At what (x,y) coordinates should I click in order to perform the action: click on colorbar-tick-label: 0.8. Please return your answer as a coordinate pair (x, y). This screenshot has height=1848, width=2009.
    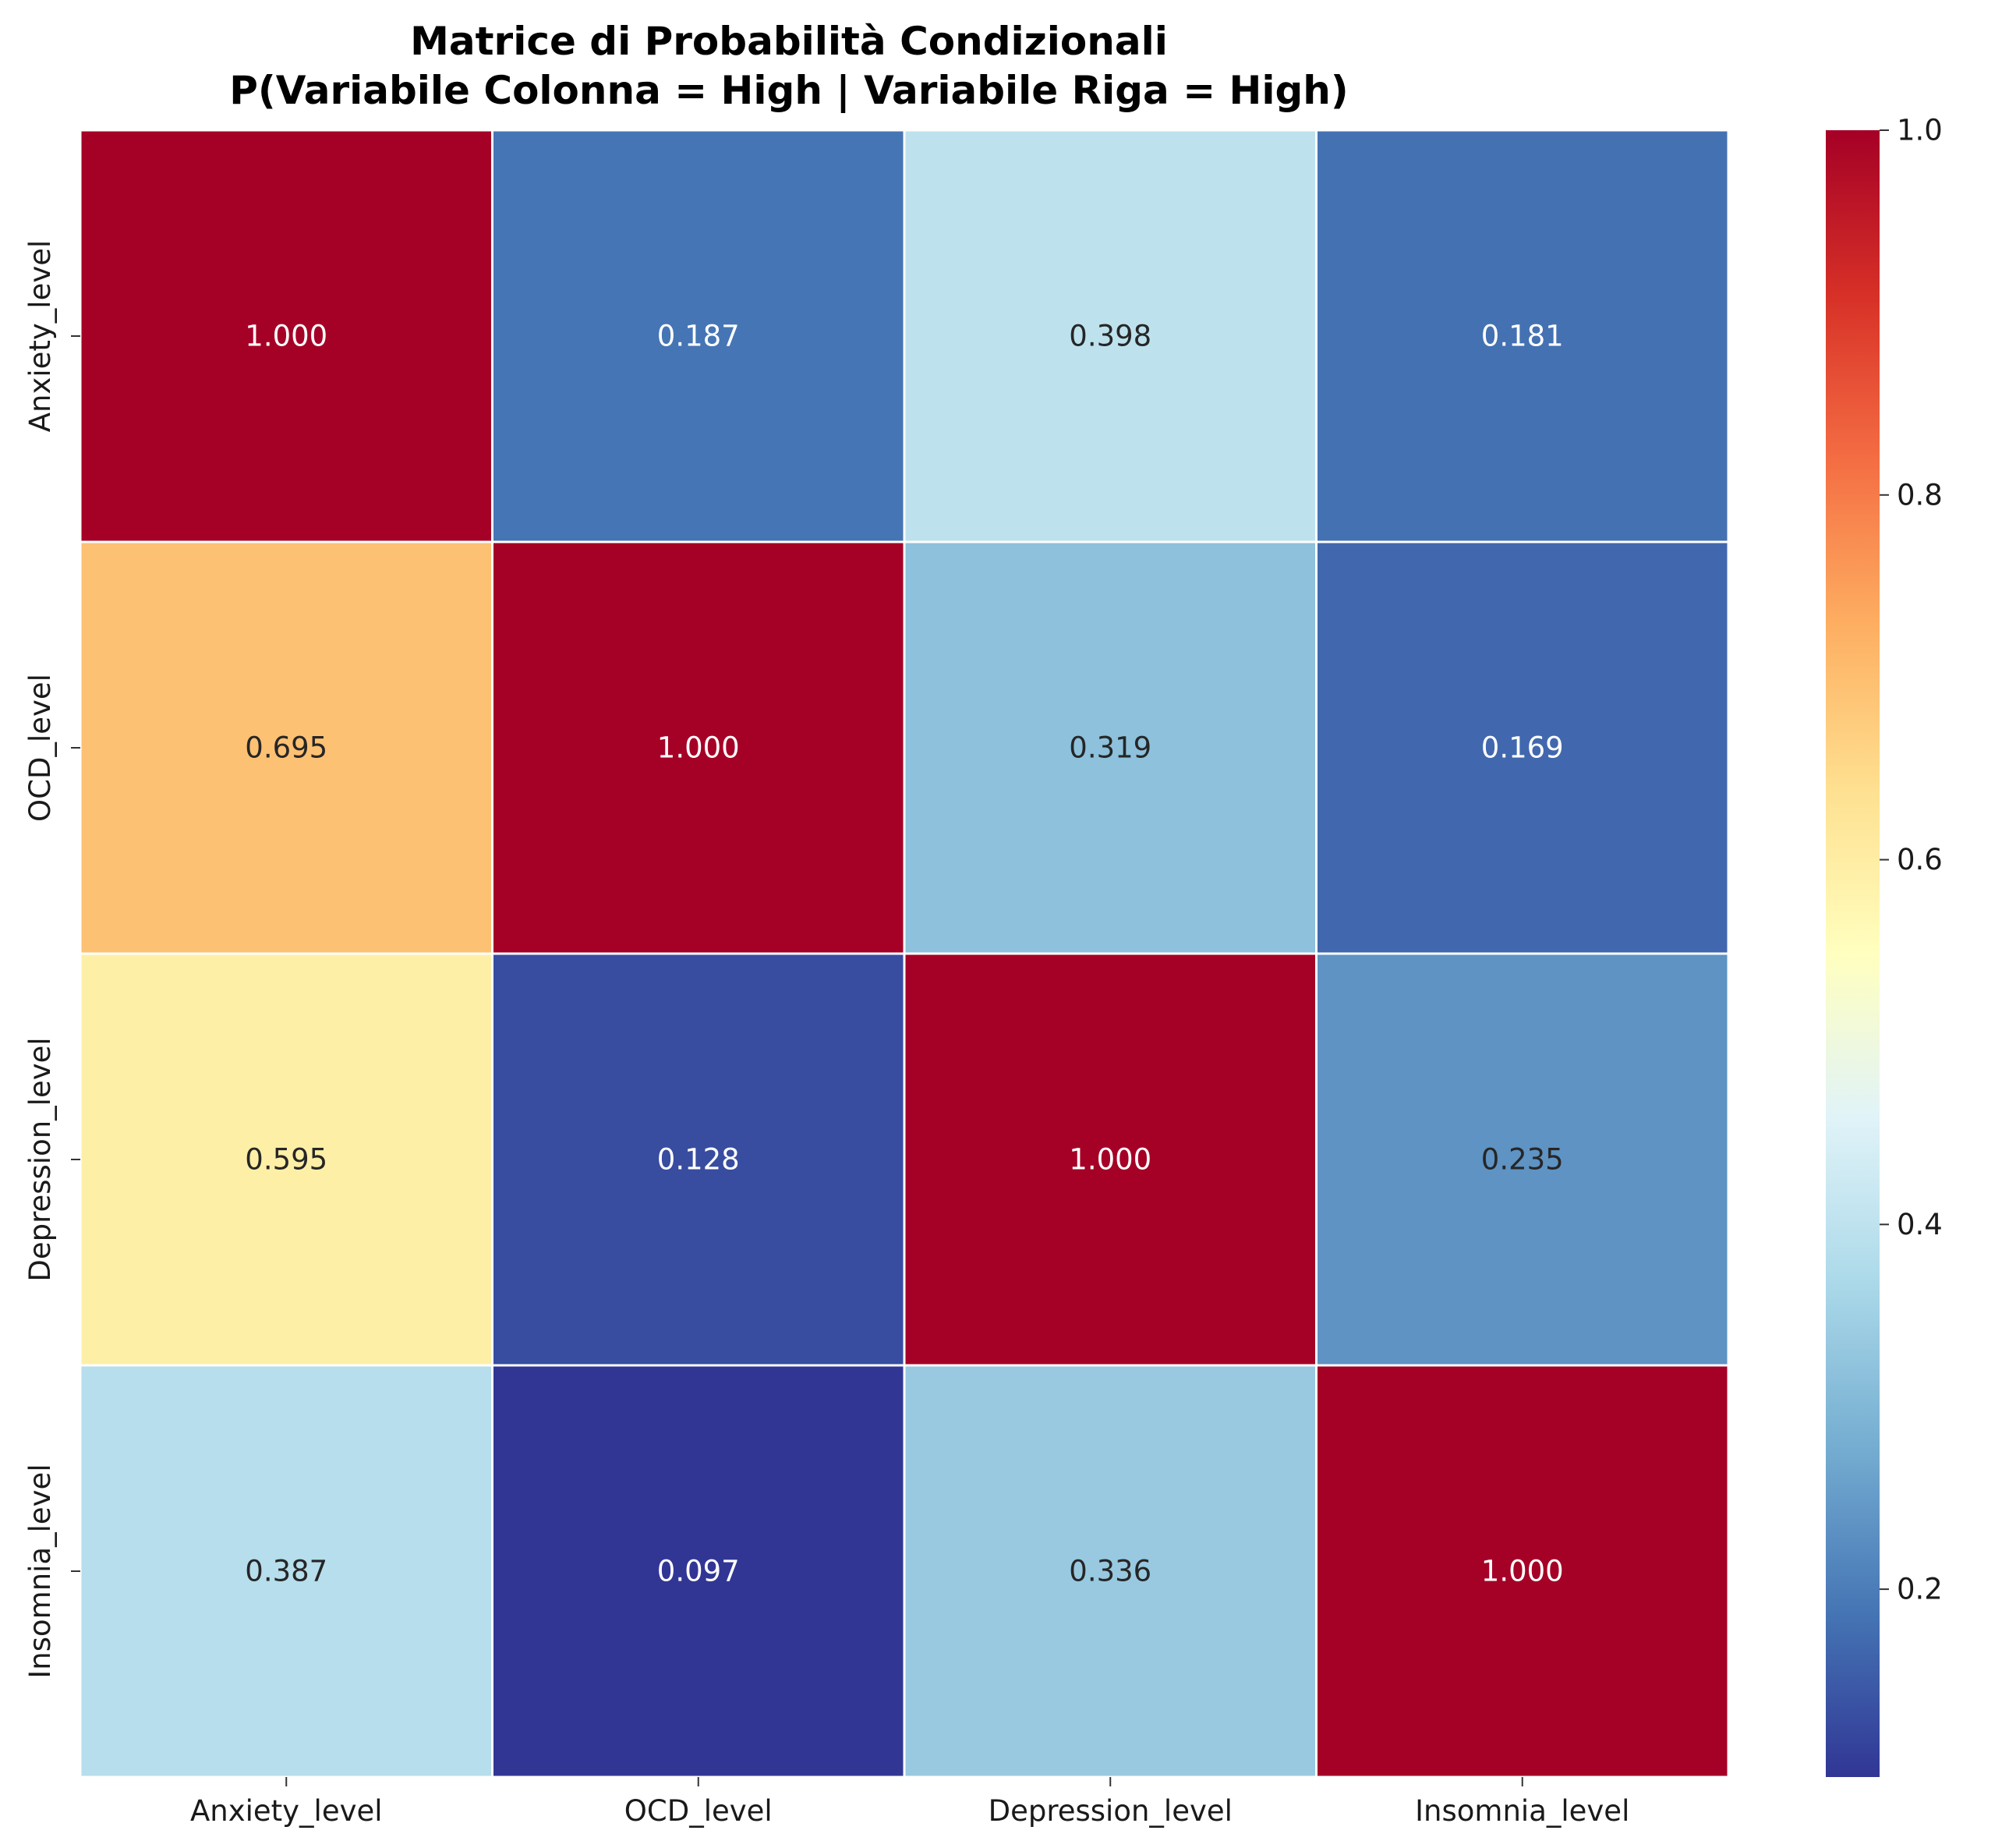
    Looking at the image, I should click on (1920, 495).